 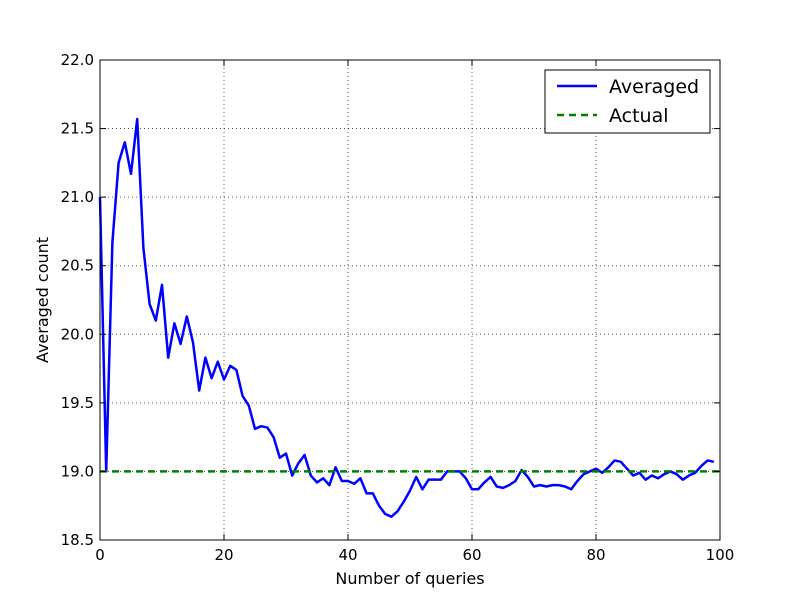 I want to click on legend: Averaged Actual, so click(x=627, y=101).